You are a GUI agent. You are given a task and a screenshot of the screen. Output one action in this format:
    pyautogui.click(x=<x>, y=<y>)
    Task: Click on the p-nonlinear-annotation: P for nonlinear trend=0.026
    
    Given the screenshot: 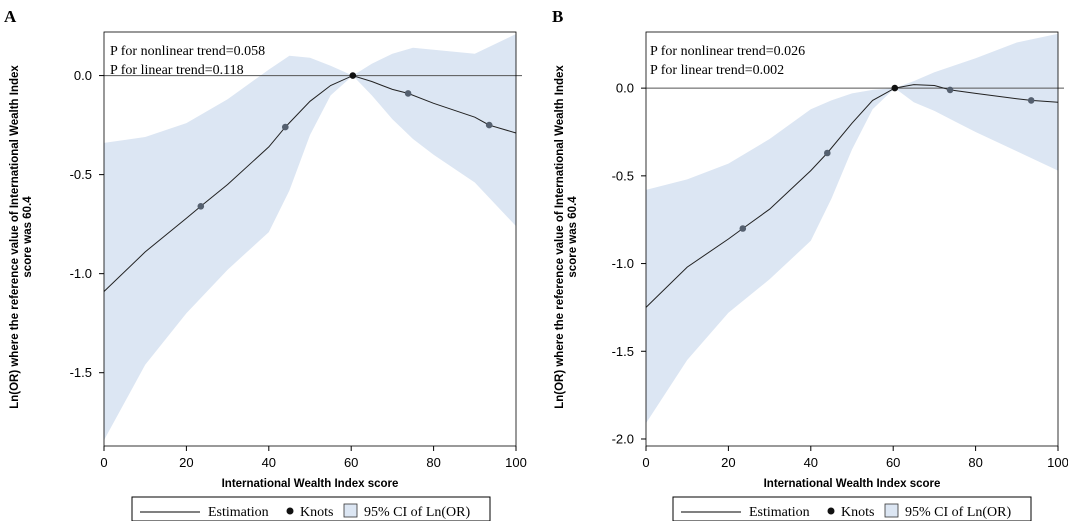 What is the action you would take?
    pyautogui.click(x=727, y=51)
    